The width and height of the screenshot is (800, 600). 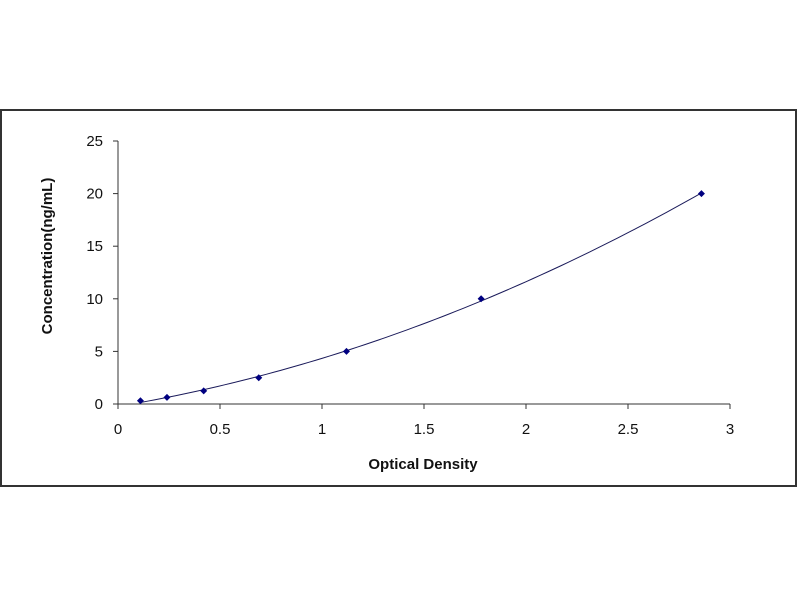 I want to click on x-axis-title: Optical Density, so click(x=423, y=464).